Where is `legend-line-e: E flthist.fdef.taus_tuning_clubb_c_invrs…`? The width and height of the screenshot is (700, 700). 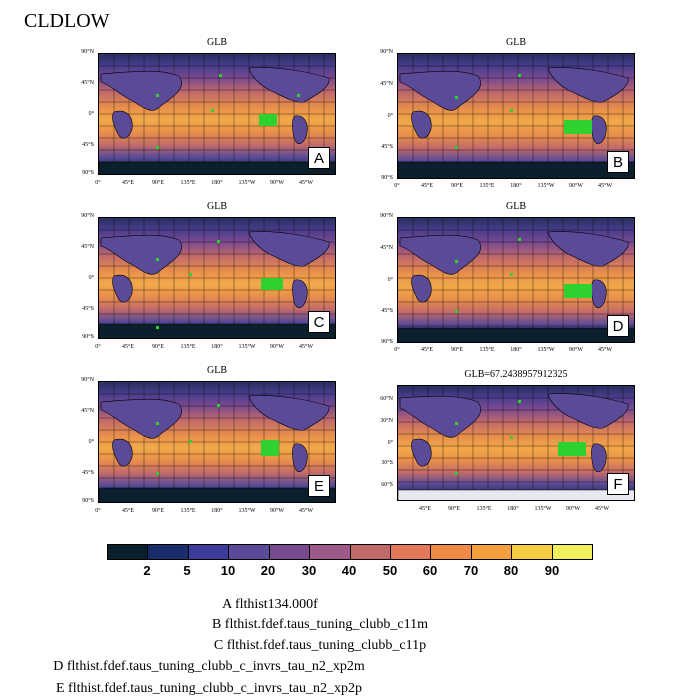 legend-line-e: E flthist.fdef.taus_tuning_clubb_c_invrs… is located at coordinates (208, 688).